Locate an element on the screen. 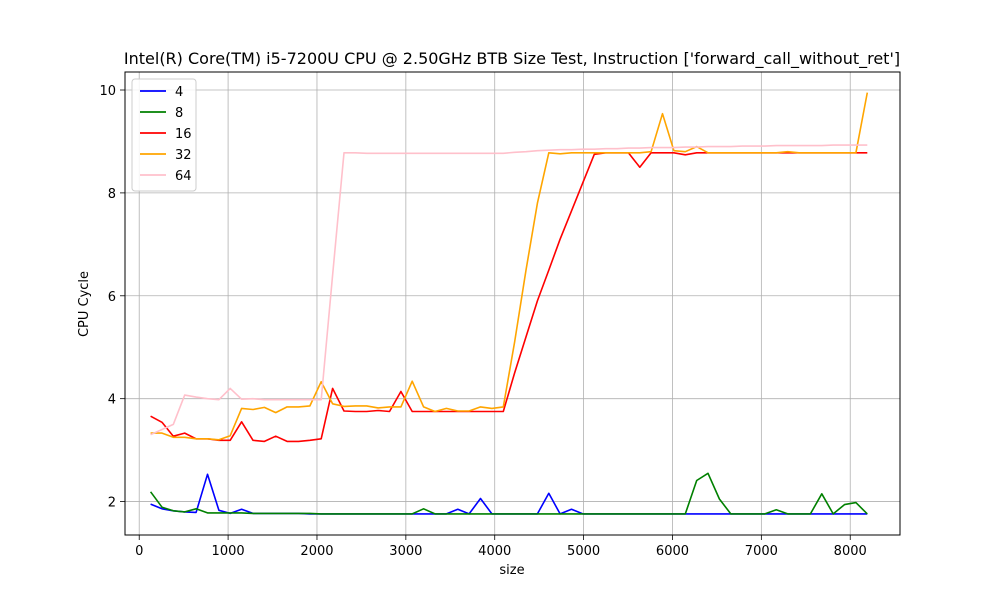 This screenshot has width=1000, height=600. legend-label-16: 16 is located at coordinates (183, 134).